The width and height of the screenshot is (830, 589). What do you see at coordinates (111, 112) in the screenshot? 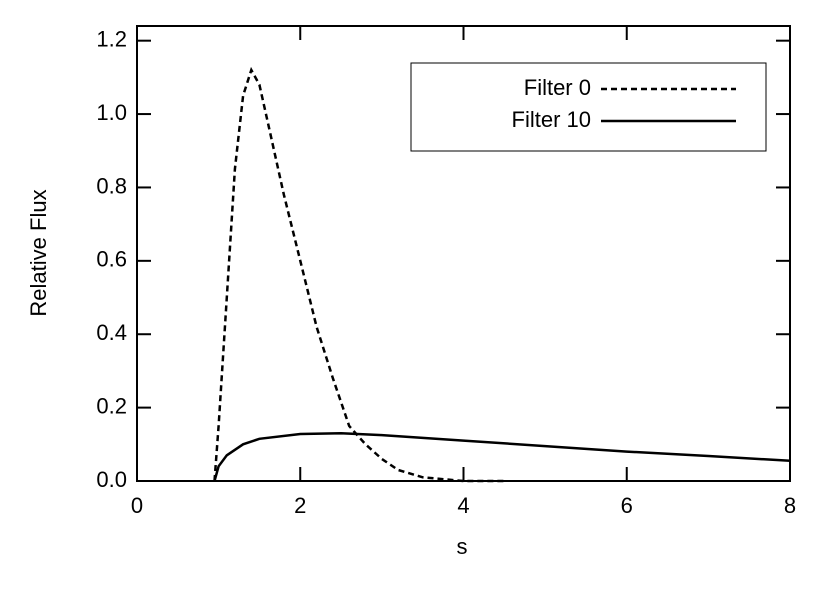
I see `y-tick-label: 1.0` at bounding box center [111, 112].